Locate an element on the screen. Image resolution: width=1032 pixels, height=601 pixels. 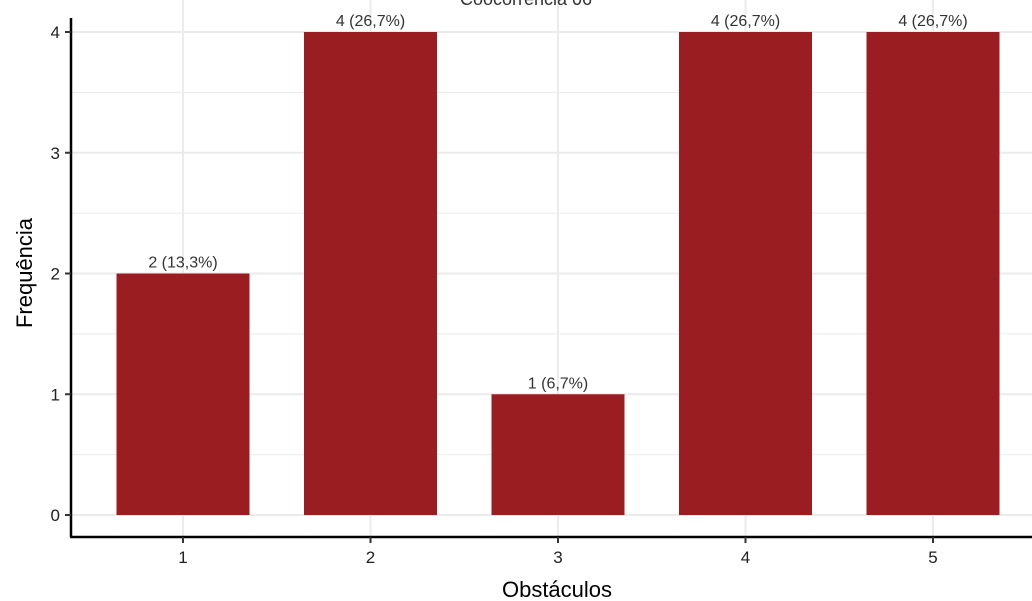
y-tick-label: 1 is located at coordinates (55, 394).